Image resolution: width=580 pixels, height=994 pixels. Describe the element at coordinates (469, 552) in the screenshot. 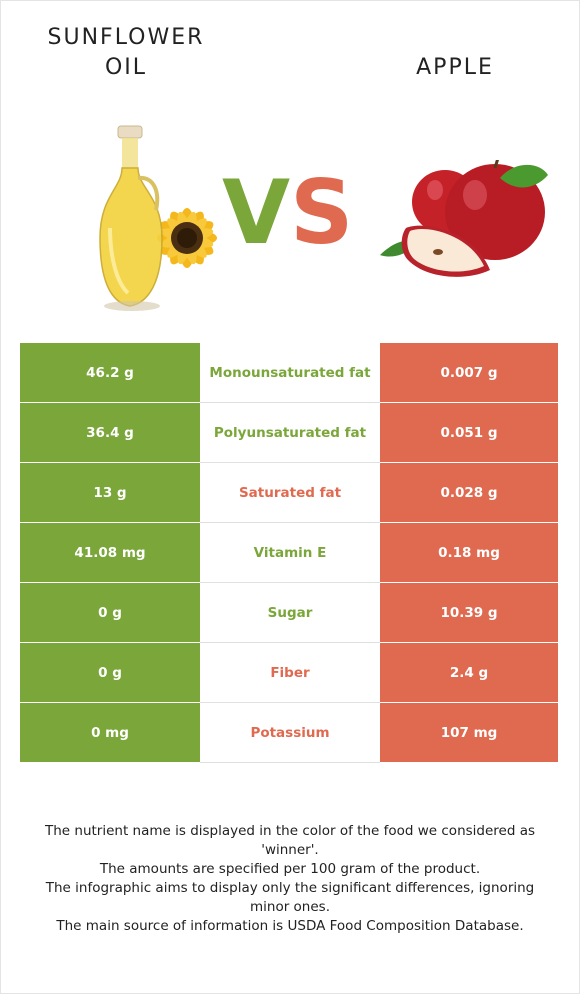

I see `right-value: 0.18 mg` at that location.